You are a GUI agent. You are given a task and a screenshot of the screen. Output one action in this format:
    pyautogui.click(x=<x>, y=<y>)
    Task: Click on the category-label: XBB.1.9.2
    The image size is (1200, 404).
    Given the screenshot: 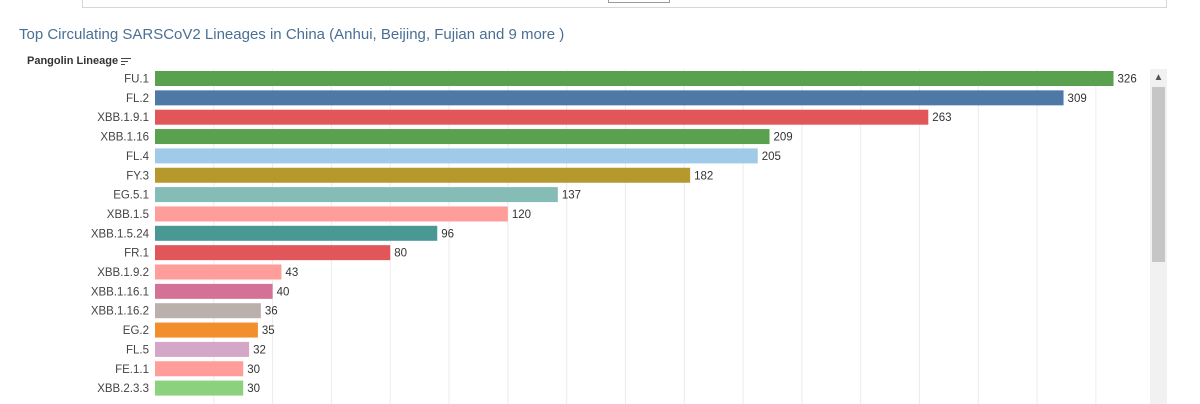 What is the action you would take?
    pyautogui.click(x=123, y=273)
    